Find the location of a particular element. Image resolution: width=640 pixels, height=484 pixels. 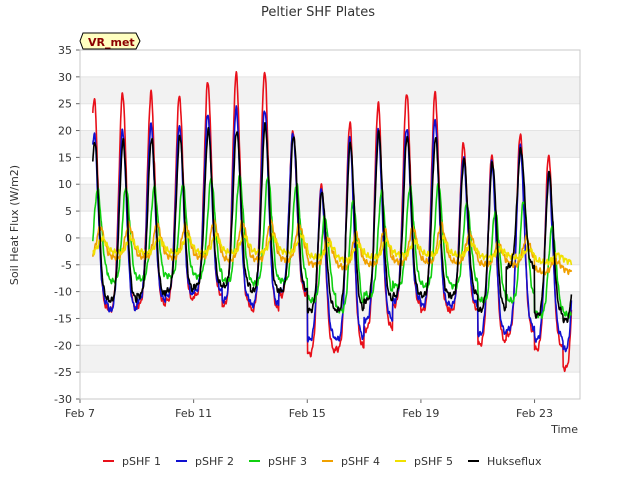

badge-shape is located at coordinates (110, 41).